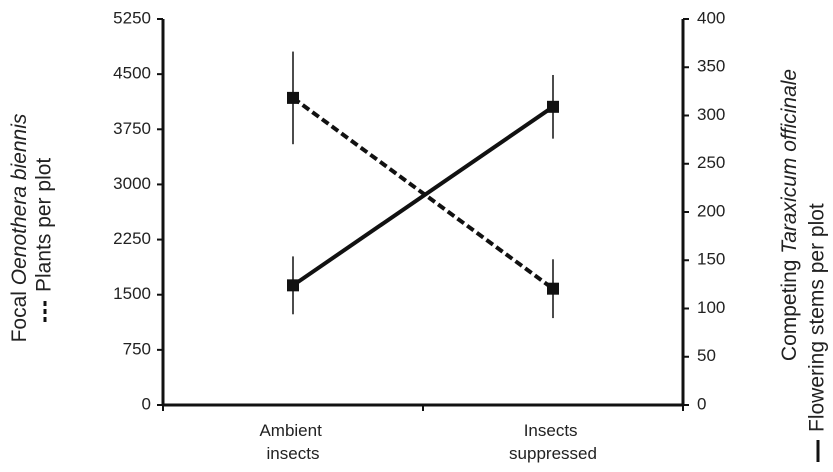 The image size is (833, 472). What do you see at coordinates (711, 114) in the screenshot?
I see `y2-tick-label: 300` at bounding box center [711, 114].